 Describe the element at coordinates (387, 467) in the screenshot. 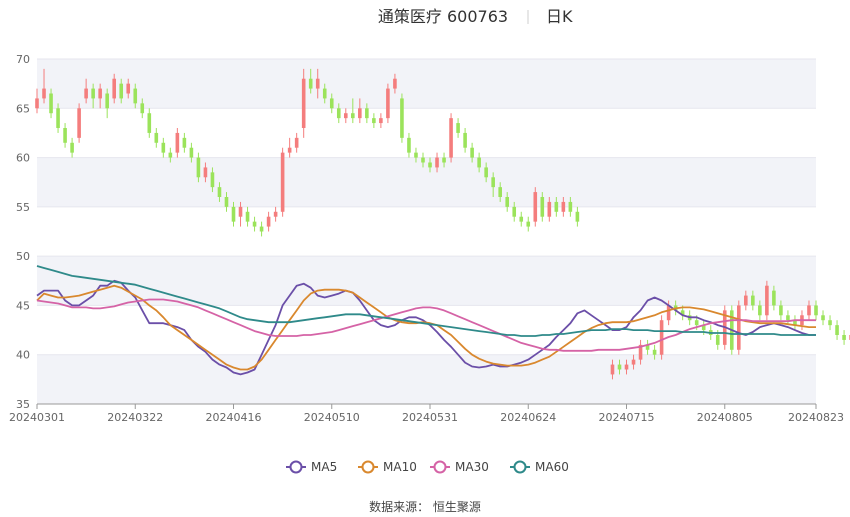

I see `legend-item-ma10: MA10` at that location.